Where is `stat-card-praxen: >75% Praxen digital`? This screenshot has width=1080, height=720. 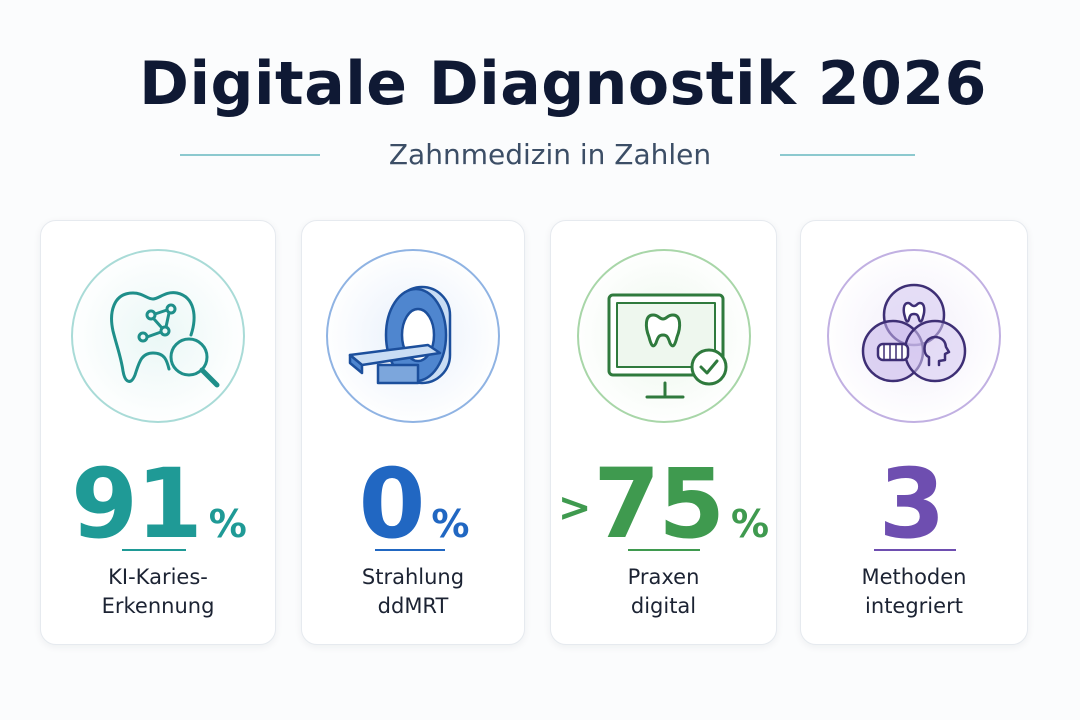
stat-card-praxen: >75% Praxen digital is located at coordinates (663, 432).